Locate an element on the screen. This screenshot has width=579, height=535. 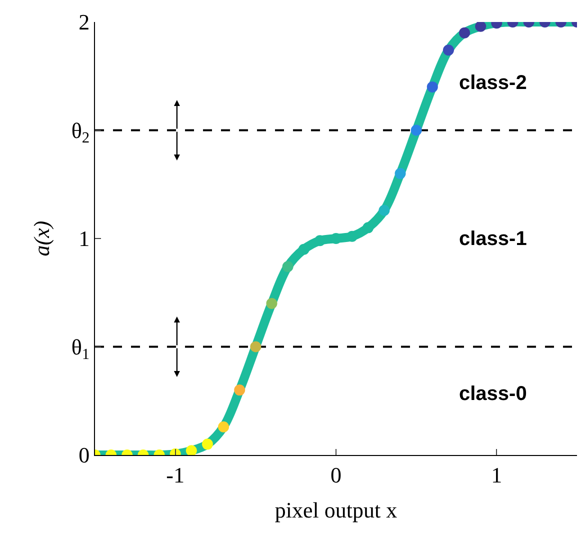
y-axis-title: a(x) is located at coordinates (41, 238).